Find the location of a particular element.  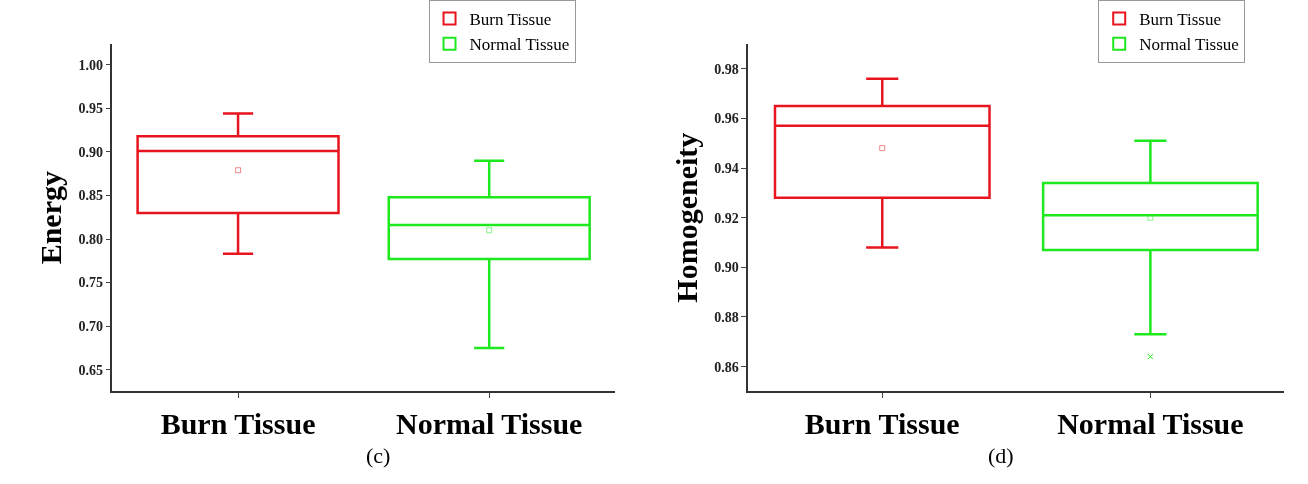

y-tick-label: 0.65 is located at coordinates (90, 370).